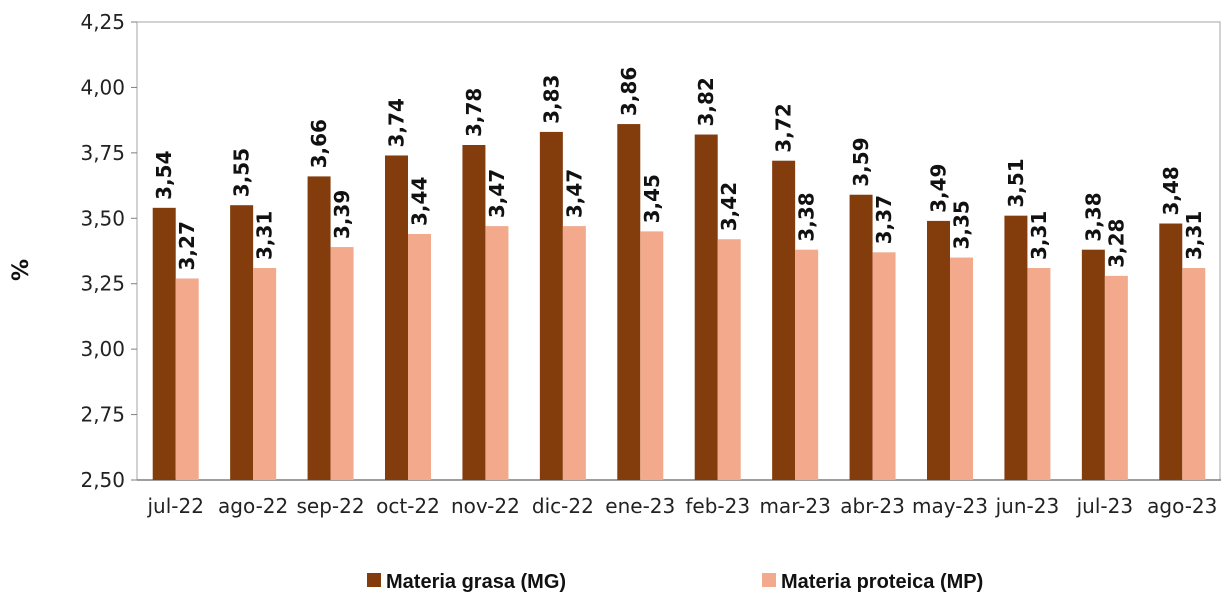  I want to click on data-label: 3,49, so click(939, 188).